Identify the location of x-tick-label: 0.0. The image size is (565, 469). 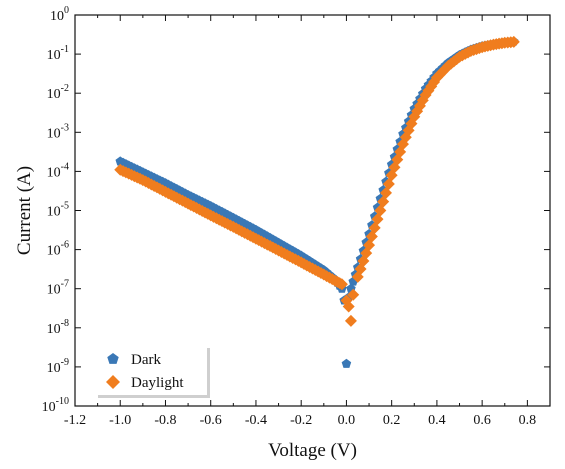
(347, 420).